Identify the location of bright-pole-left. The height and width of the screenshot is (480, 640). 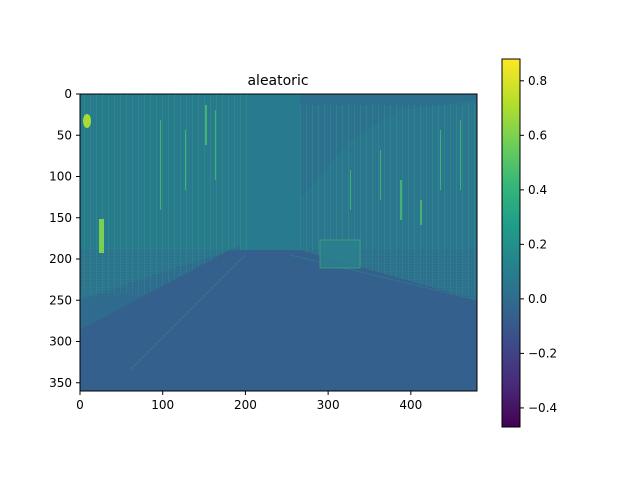
(101, 236).